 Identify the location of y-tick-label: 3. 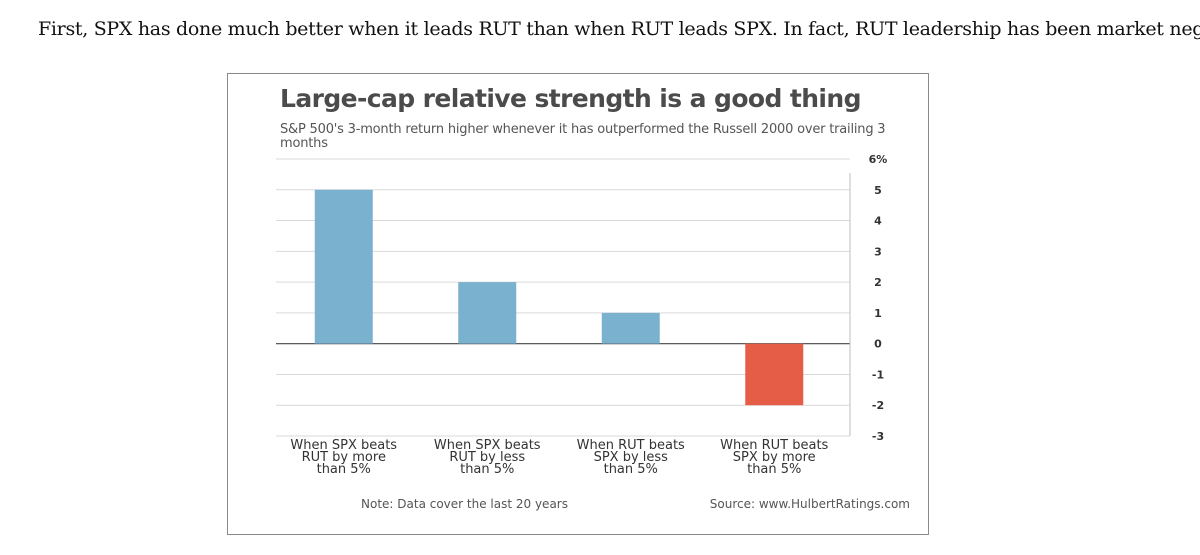
(878, 251).